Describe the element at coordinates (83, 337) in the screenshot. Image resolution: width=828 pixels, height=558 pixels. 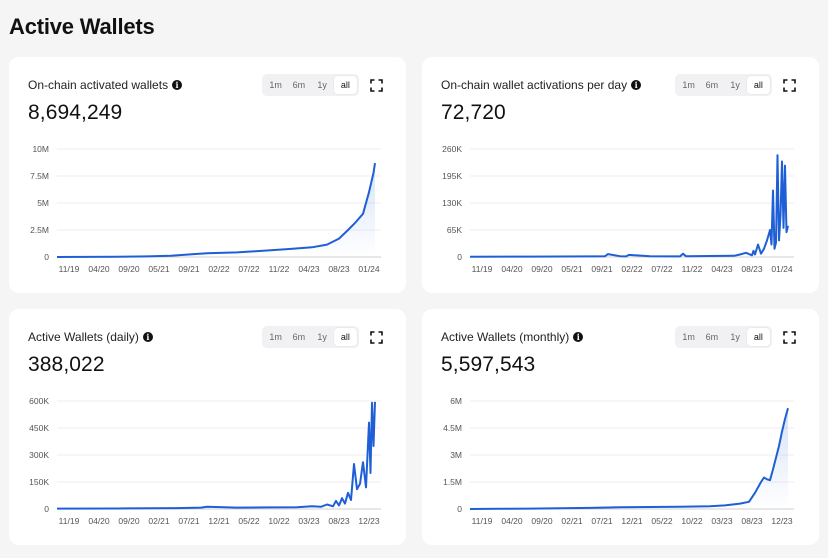
I see `card-title-text: Active Wallets (daily)` at that location.